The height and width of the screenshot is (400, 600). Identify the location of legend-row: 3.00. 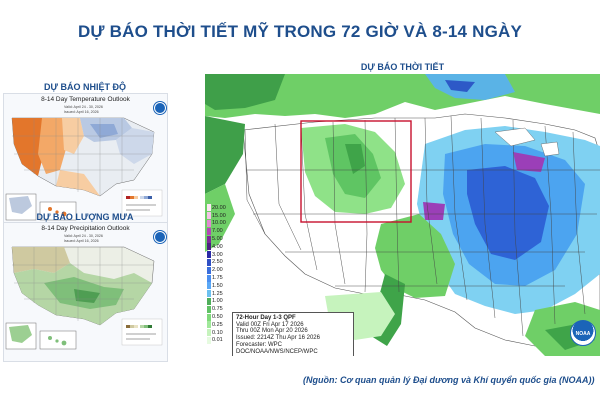
(221, 255).